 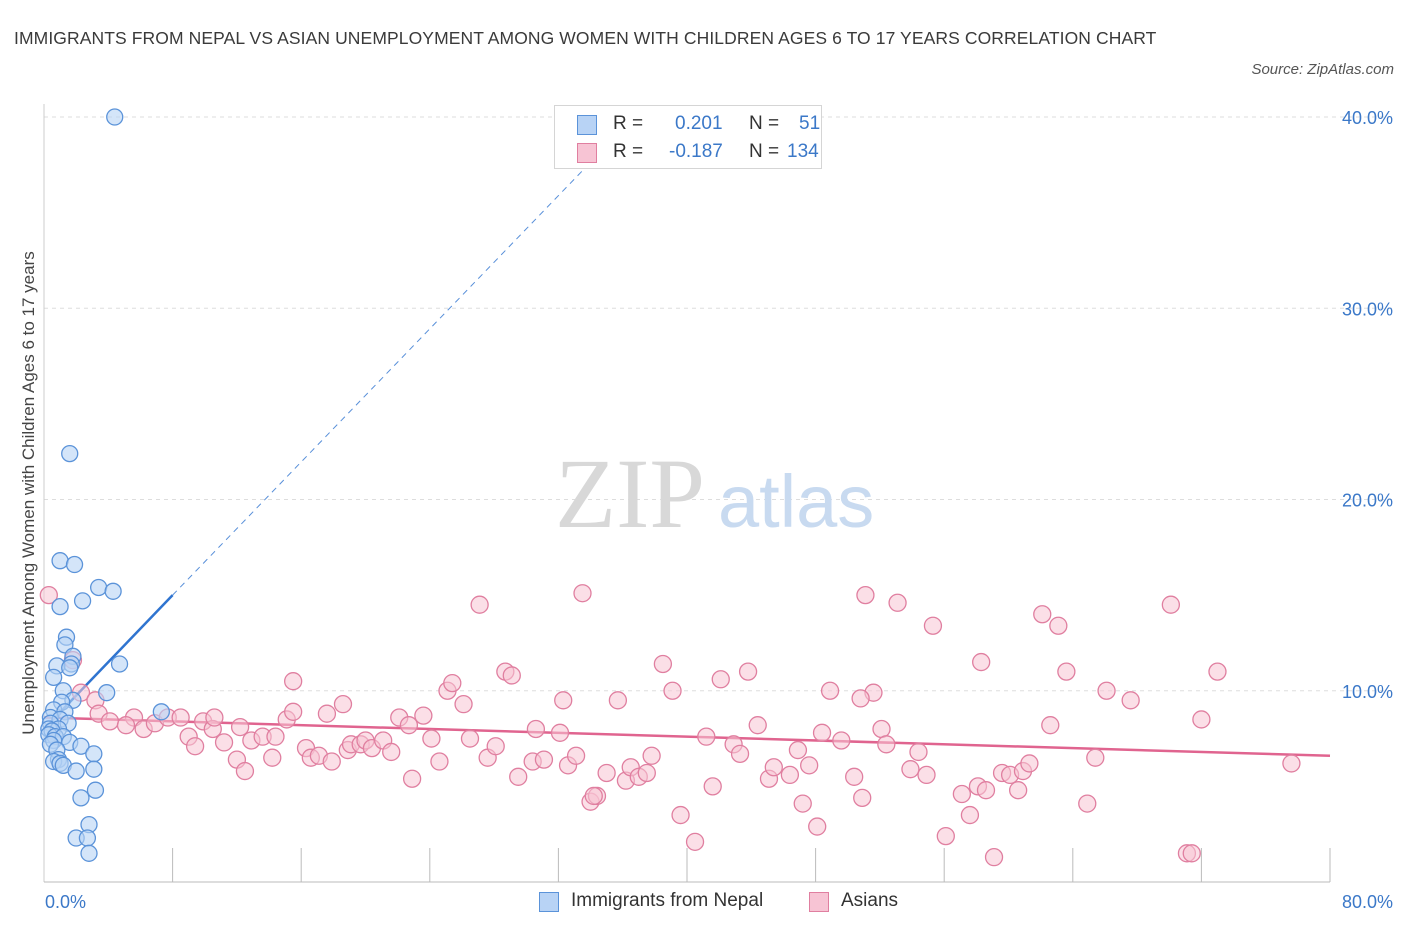 I want to click on y-tick-label: 40.0%, so click(x=1367, y=118).